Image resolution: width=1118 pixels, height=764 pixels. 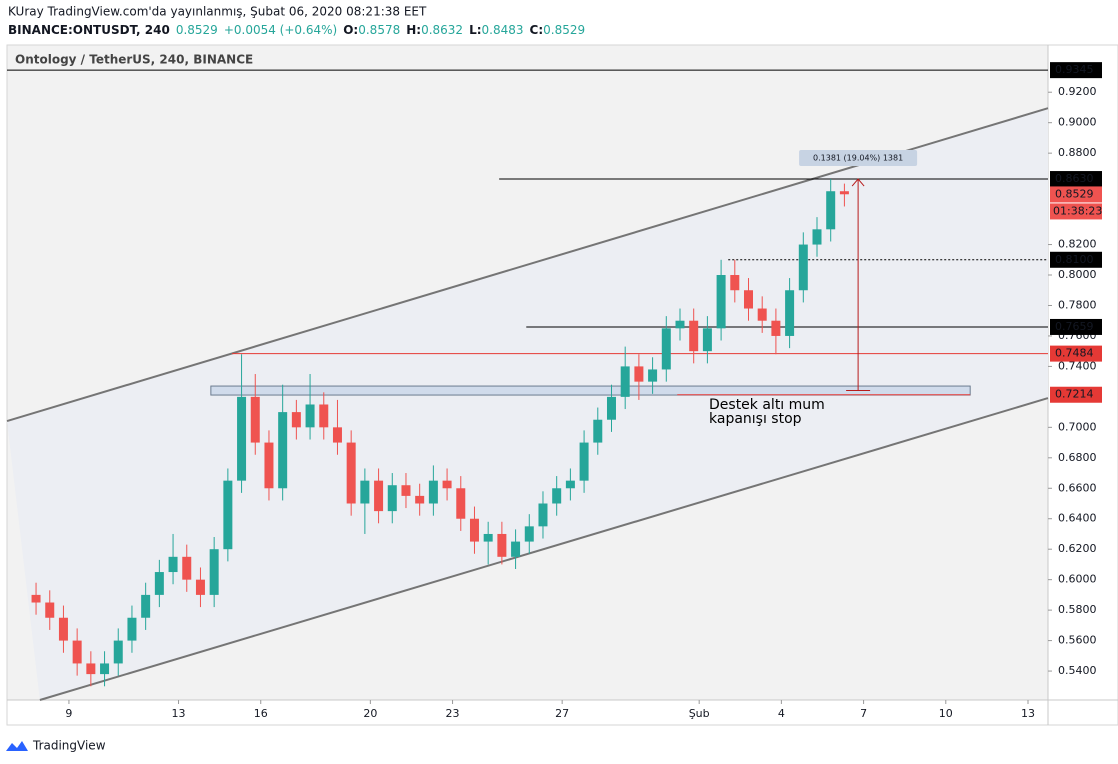 I want to click on y-tick-label: 0.6400, so click(x=1077, y=518).